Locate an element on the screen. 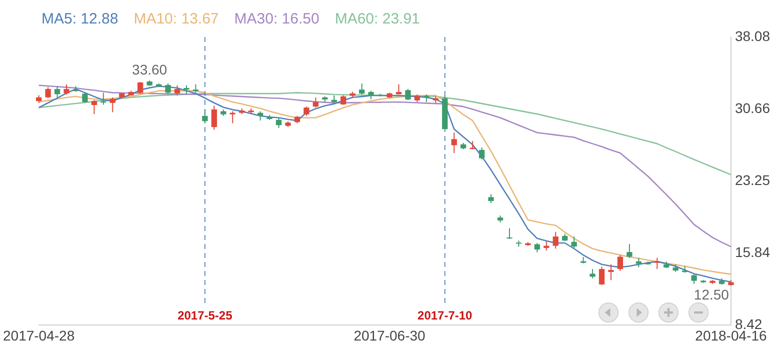 The height and width of the screenshot is (352, 782). x-tick-label: 2017-7-10 is located at coordinates (445, 315).